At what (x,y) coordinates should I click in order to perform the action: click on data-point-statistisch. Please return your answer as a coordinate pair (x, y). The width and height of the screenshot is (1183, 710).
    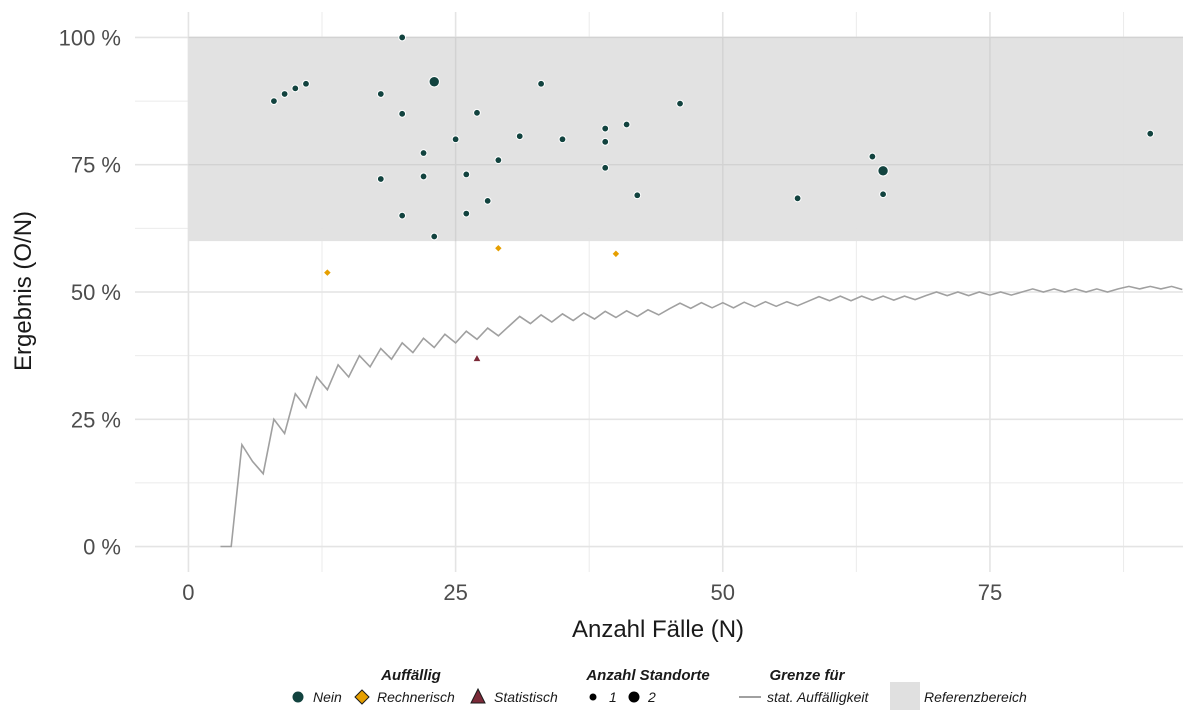
    Looking at the image, I should click on (477, 357).